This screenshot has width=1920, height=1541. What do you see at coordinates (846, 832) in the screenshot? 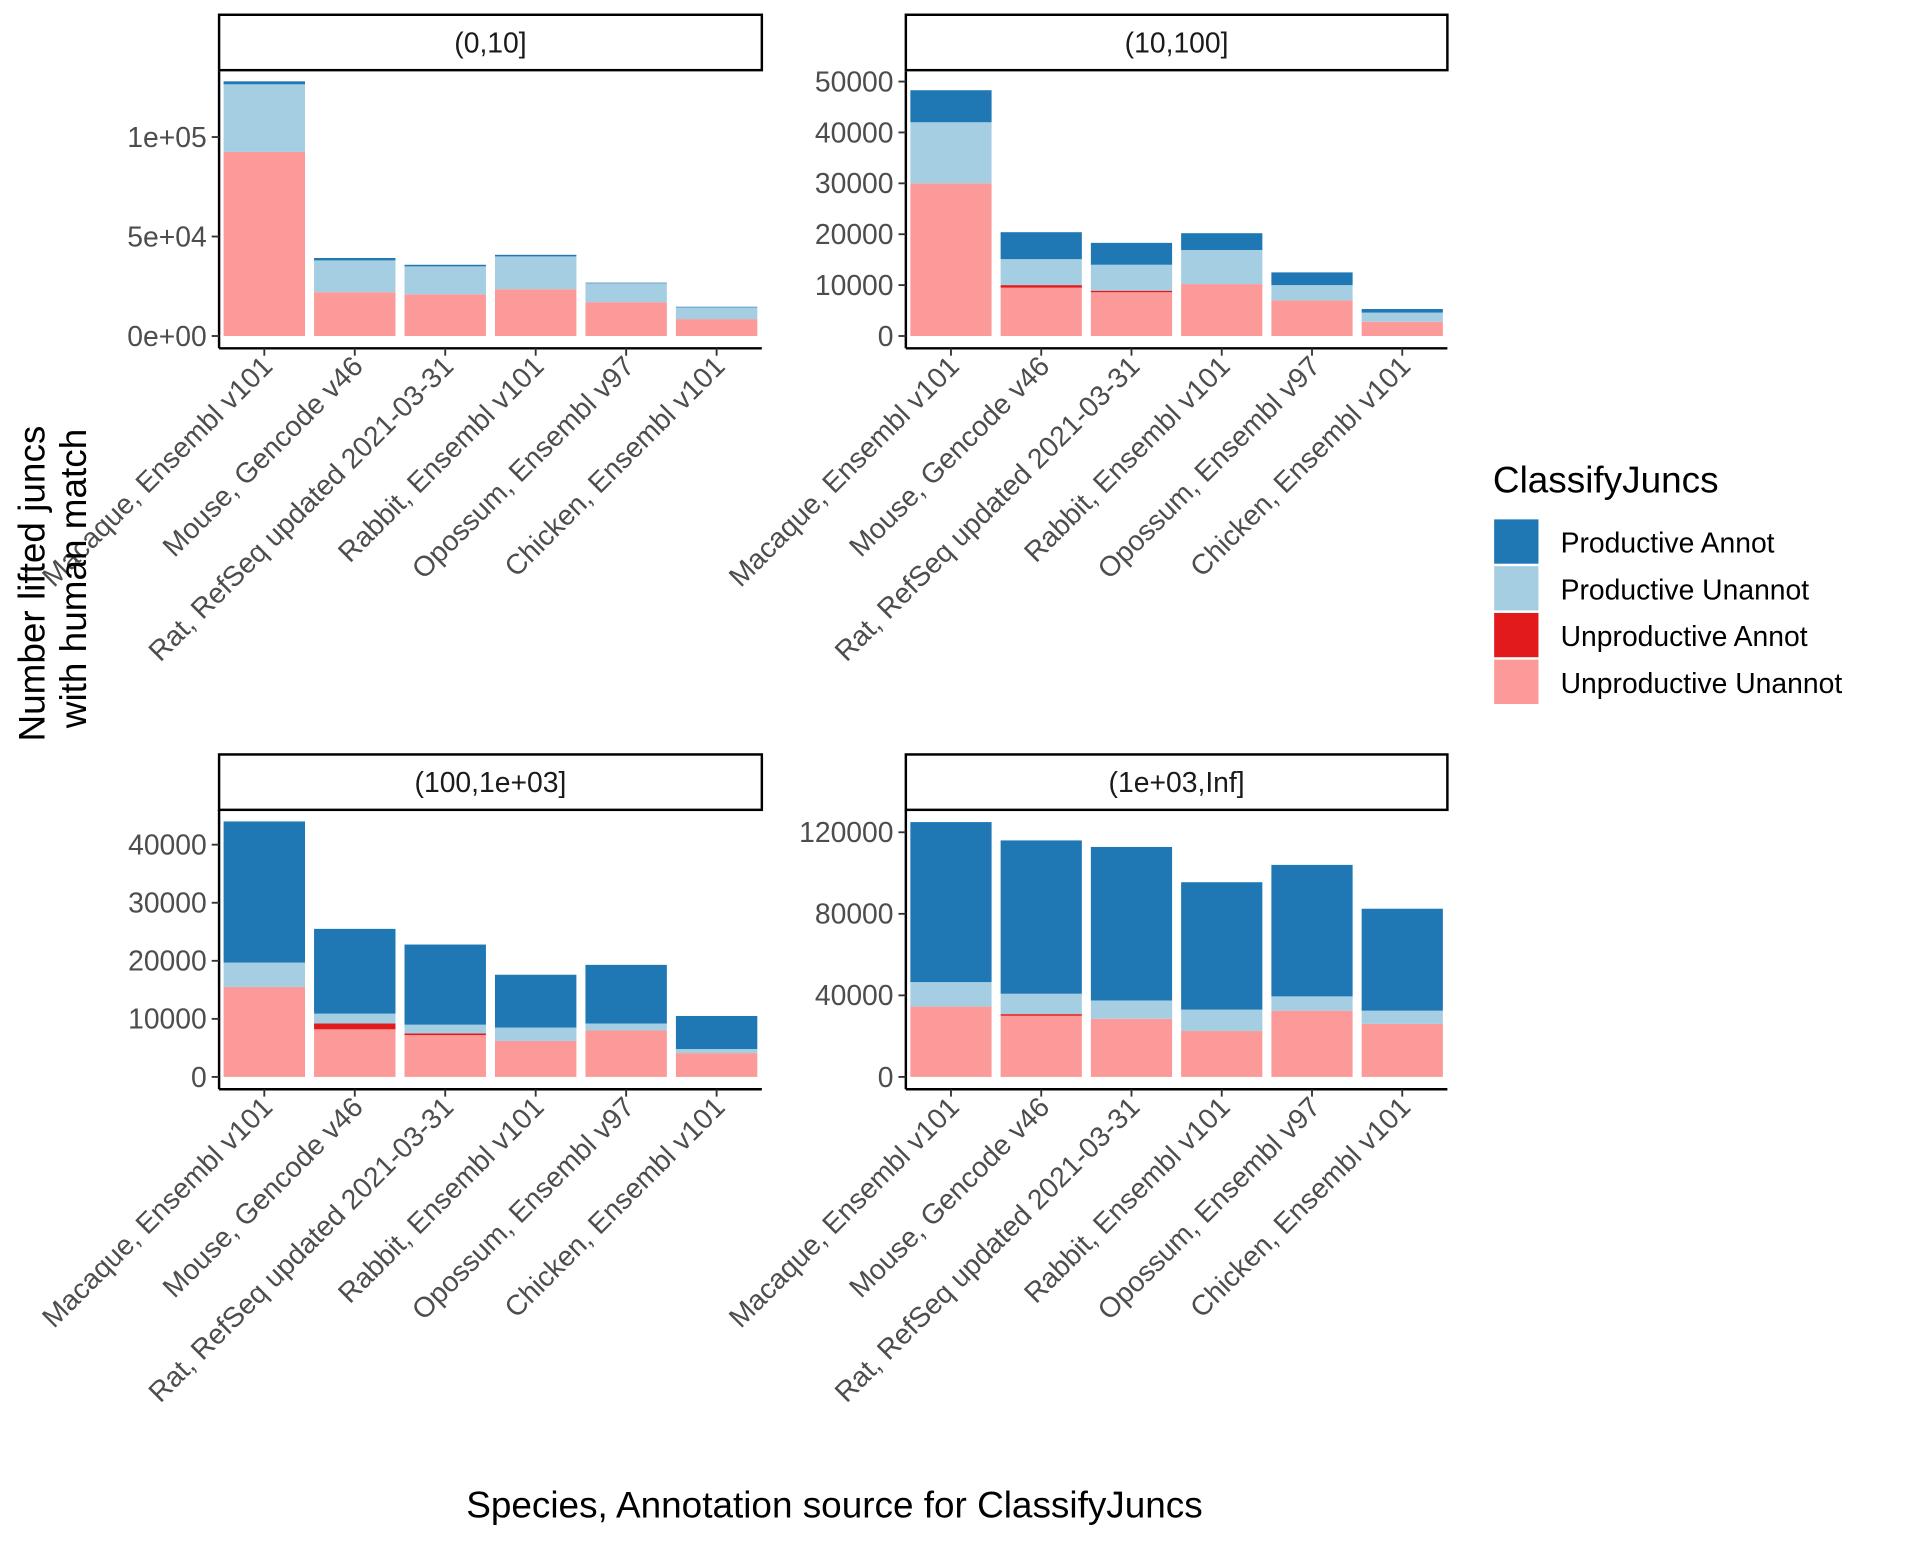
I see `y-tick-label: 120000` at bounding box center [846, 832].